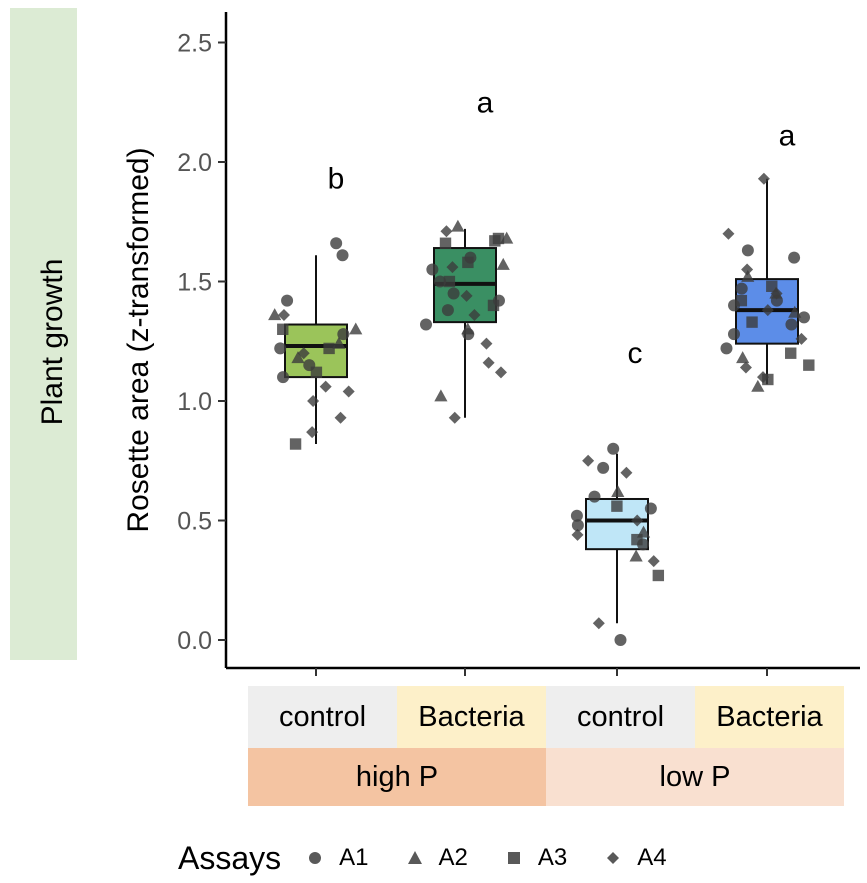 This screenshot has height=883, width=867. I want to click on phosphate-label-high: high P, so click(397, 777).